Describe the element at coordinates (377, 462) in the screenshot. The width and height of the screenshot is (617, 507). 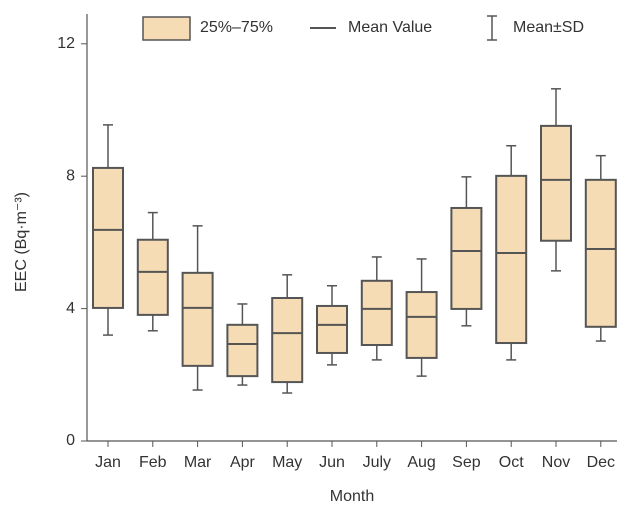
I see `x-tick-label: July` at that location.